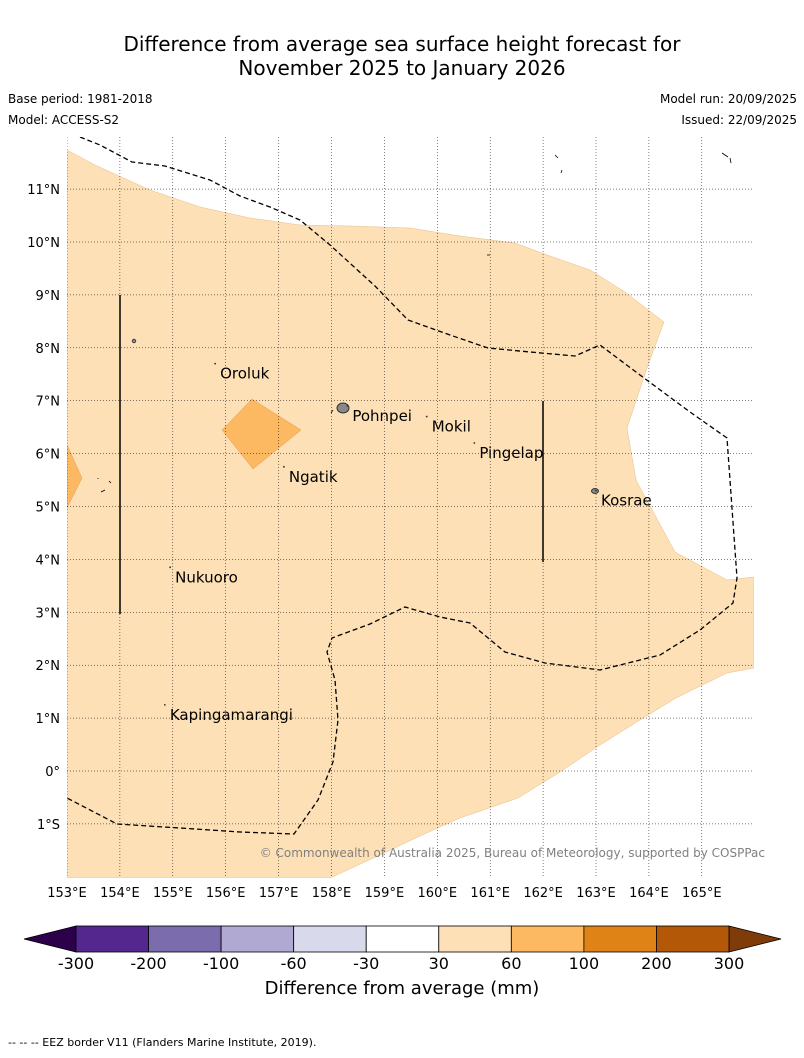  Describe the element at coordinates (134, 341) in the screenshot. I see `small-island-oroluk-atoll` at that location.